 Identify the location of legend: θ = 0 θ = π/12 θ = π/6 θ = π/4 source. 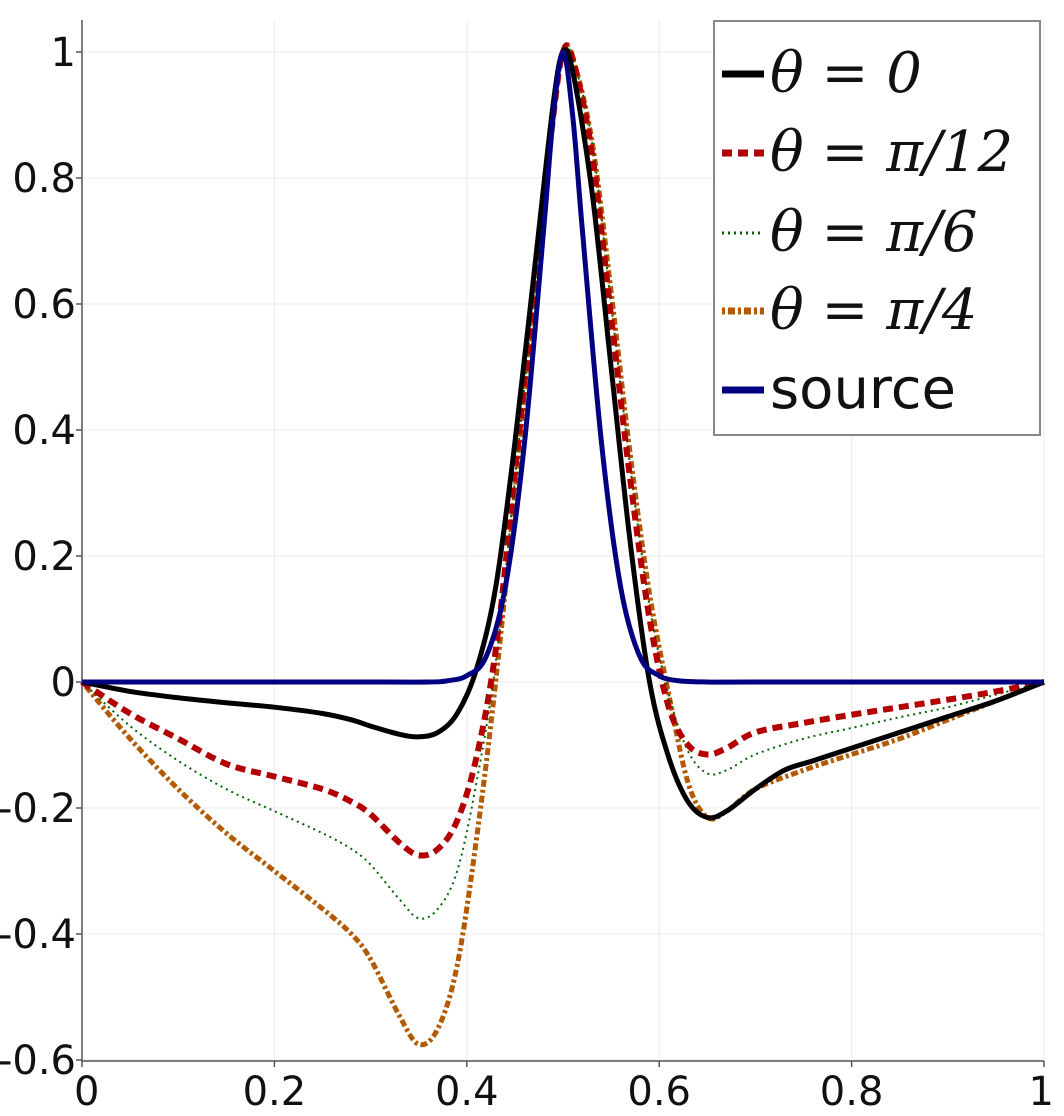
(877, 228).